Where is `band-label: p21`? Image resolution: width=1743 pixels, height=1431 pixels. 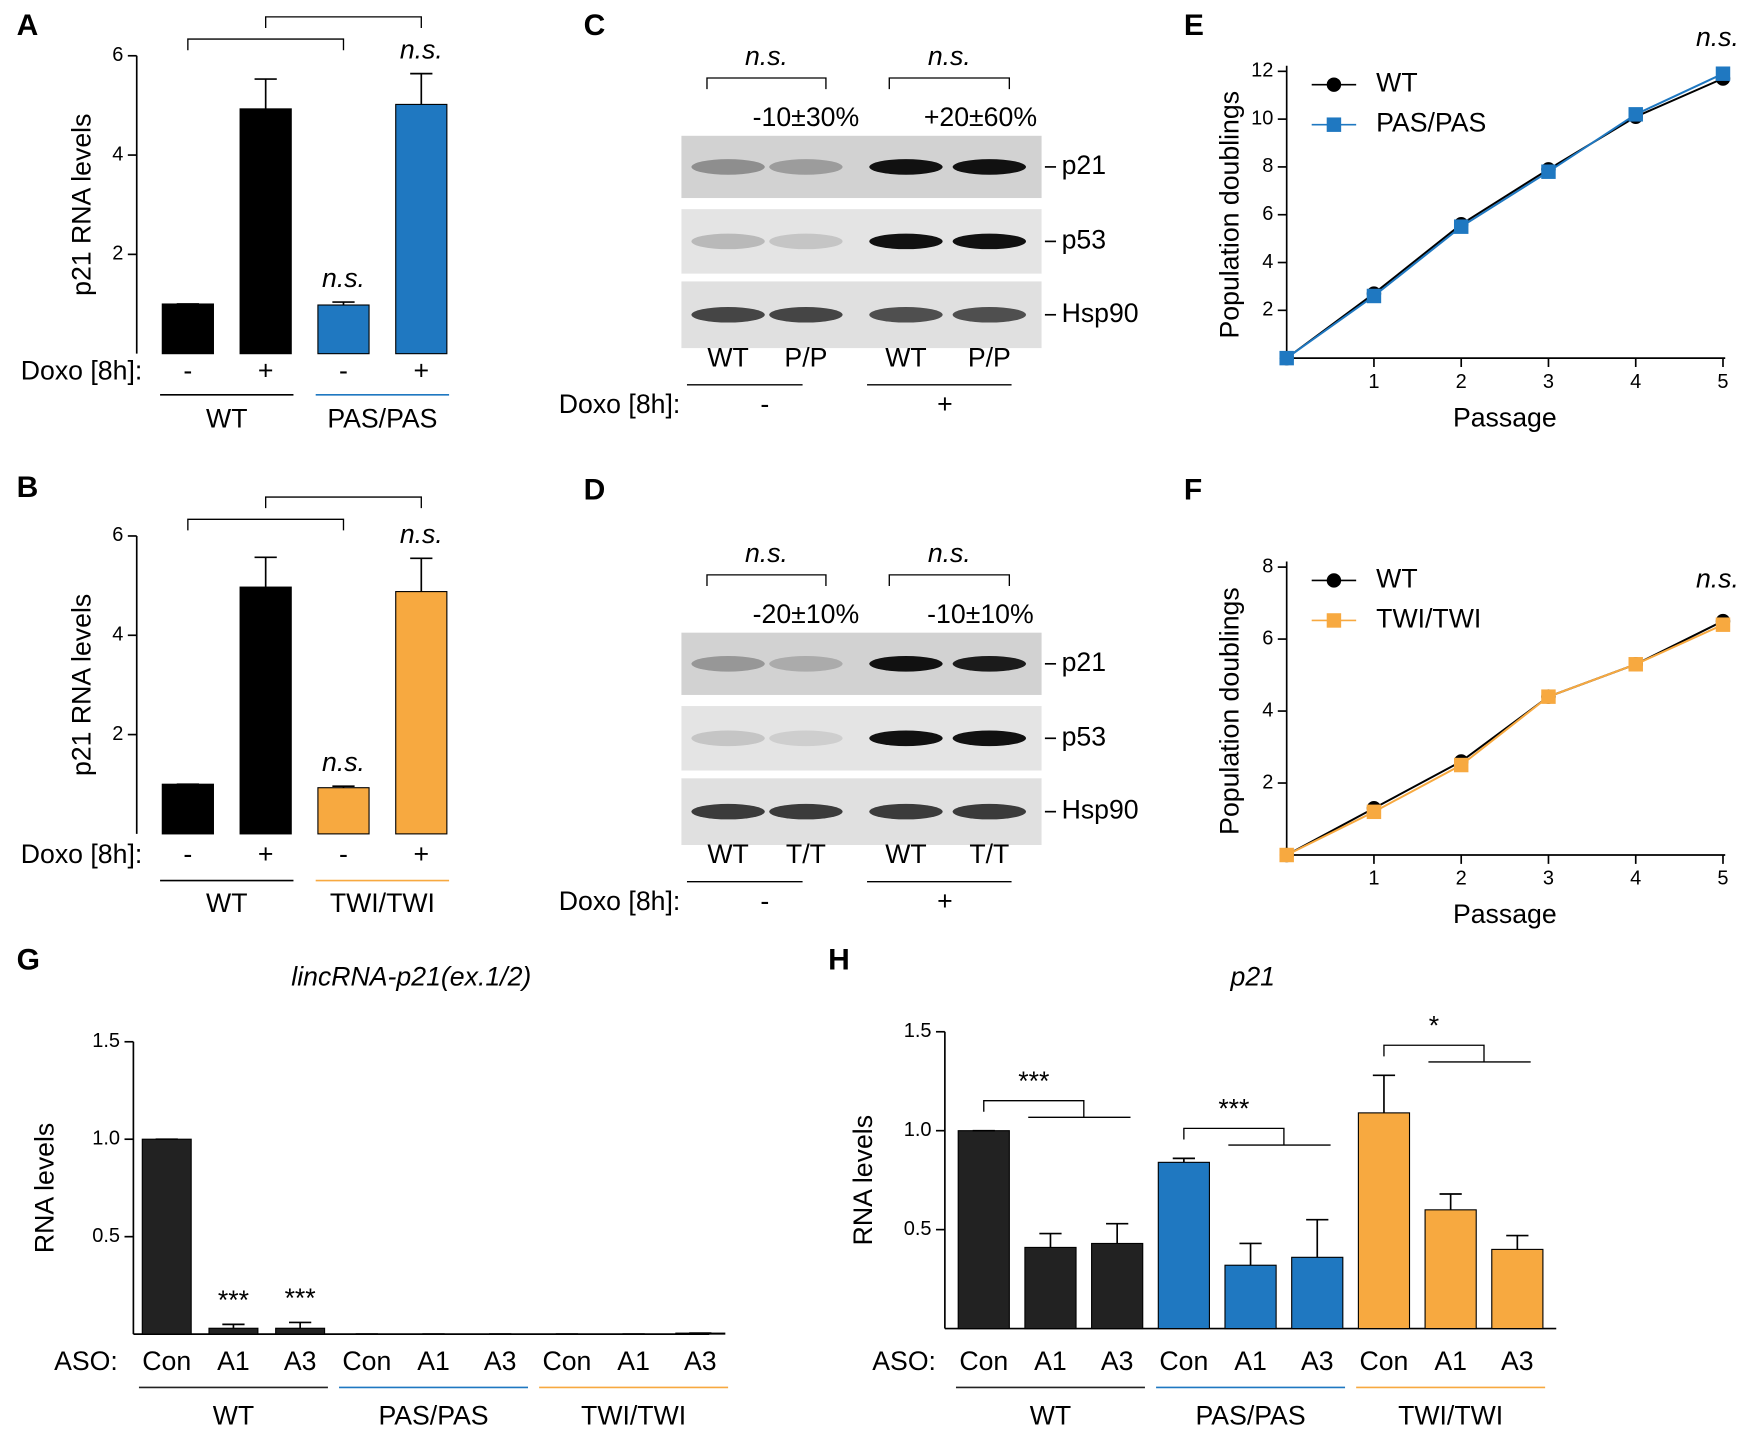 band-label: p21 is located at coordinates (1084, 165).